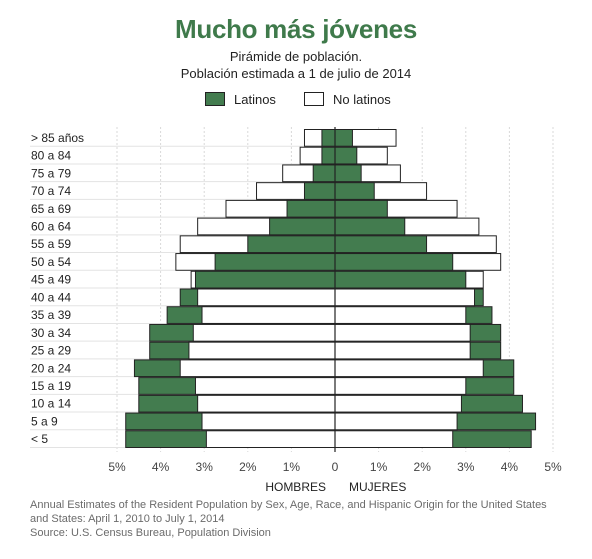 Image resolution: width=592 pixels, height=559 pixels. I want to click on age-label: 35 a 39, so click(51, 315).